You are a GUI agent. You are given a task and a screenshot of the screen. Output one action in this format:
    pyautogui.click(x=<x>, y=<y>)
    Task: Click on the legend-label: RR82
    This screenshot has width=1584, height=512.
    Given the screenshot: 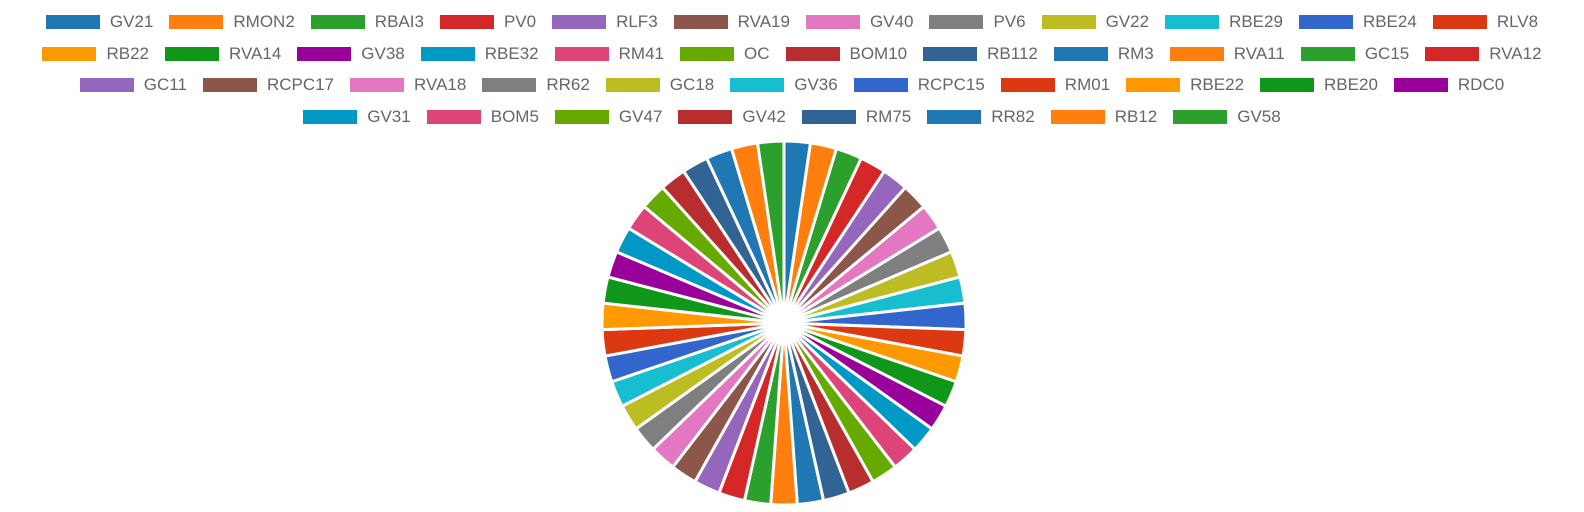 What is the action you would take?
    pyautogui.click(x=1013, y=116)
    